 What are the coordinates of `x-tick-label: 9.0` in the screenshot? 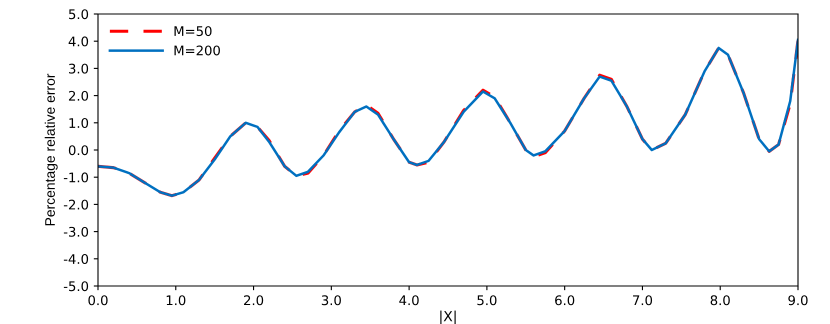 It's located at (798, 300).